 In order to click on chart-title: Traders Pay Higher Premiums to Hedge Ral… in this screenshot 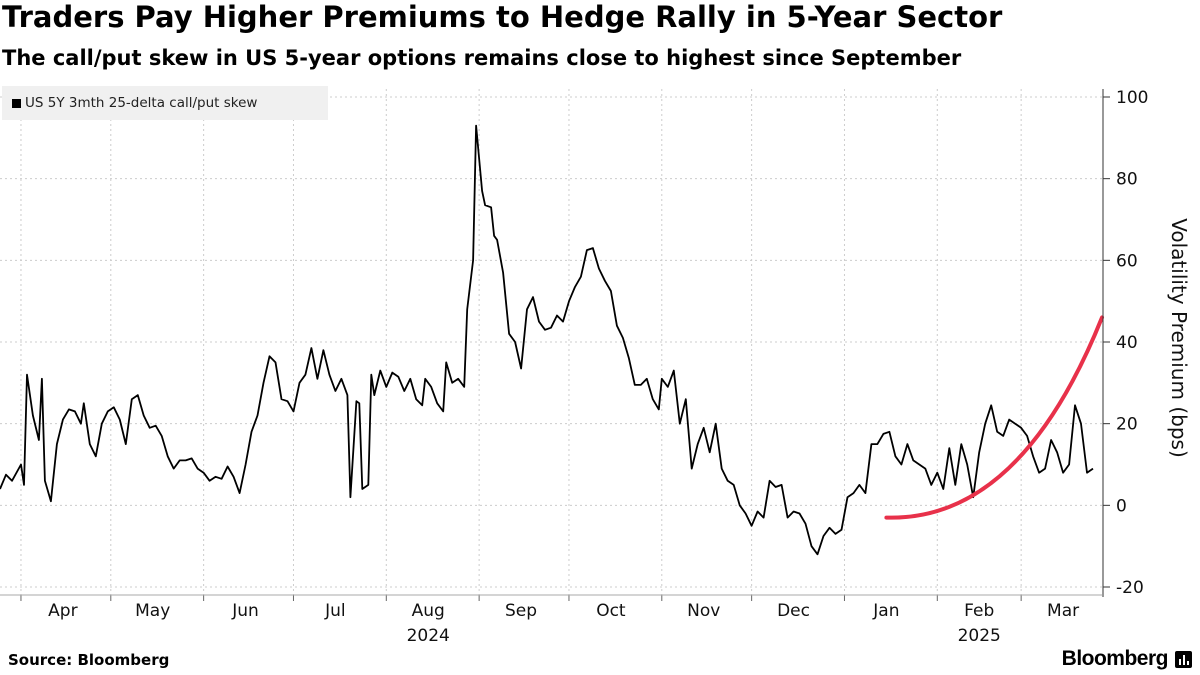, I will do `click(502, 17)`.